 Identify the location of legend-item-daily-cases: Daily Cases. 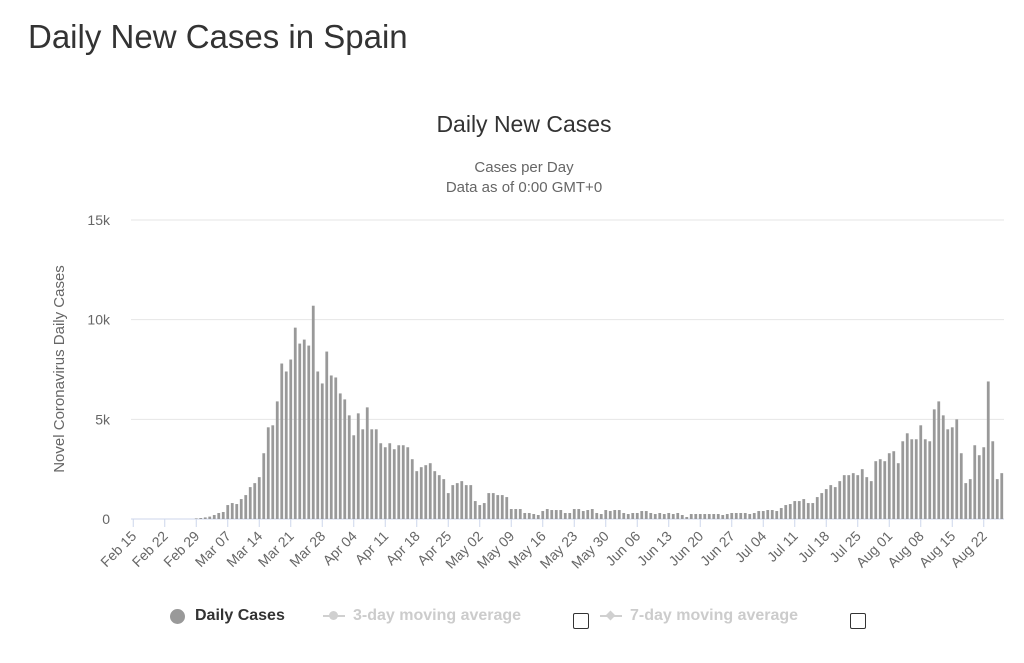
(227, 616).